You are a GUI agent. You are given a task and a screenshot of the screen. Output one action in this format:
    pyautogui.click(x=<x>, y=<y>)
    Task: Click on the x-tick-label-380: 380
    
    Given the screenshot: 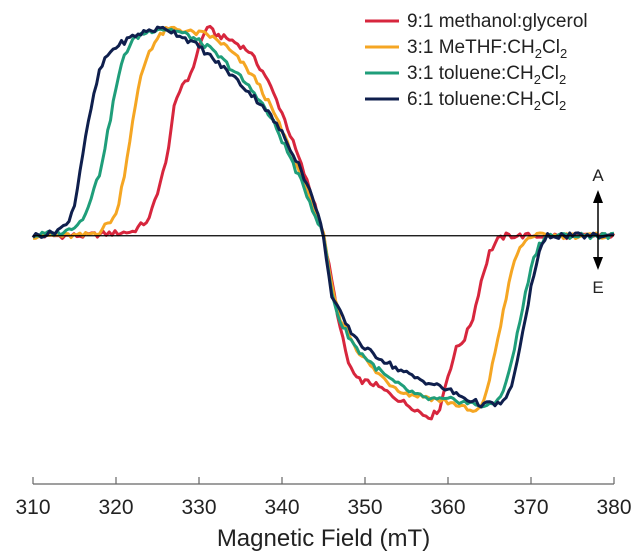 What is the action you would take?
    pyautogui.click(x=613, y=507)
    